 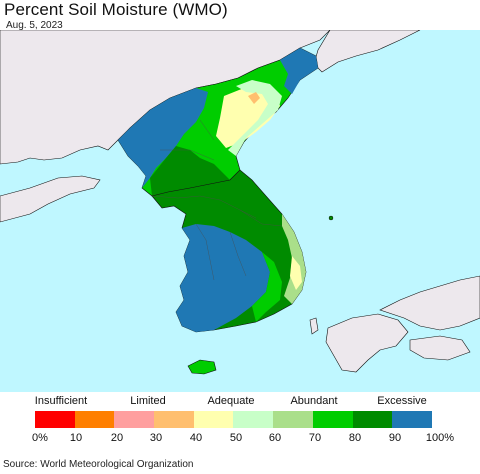 What do you see at coordinates (34, 25) in the screenshot?
I see `map-date: Aug. 5, 2023` at bounding box center [34, 25].